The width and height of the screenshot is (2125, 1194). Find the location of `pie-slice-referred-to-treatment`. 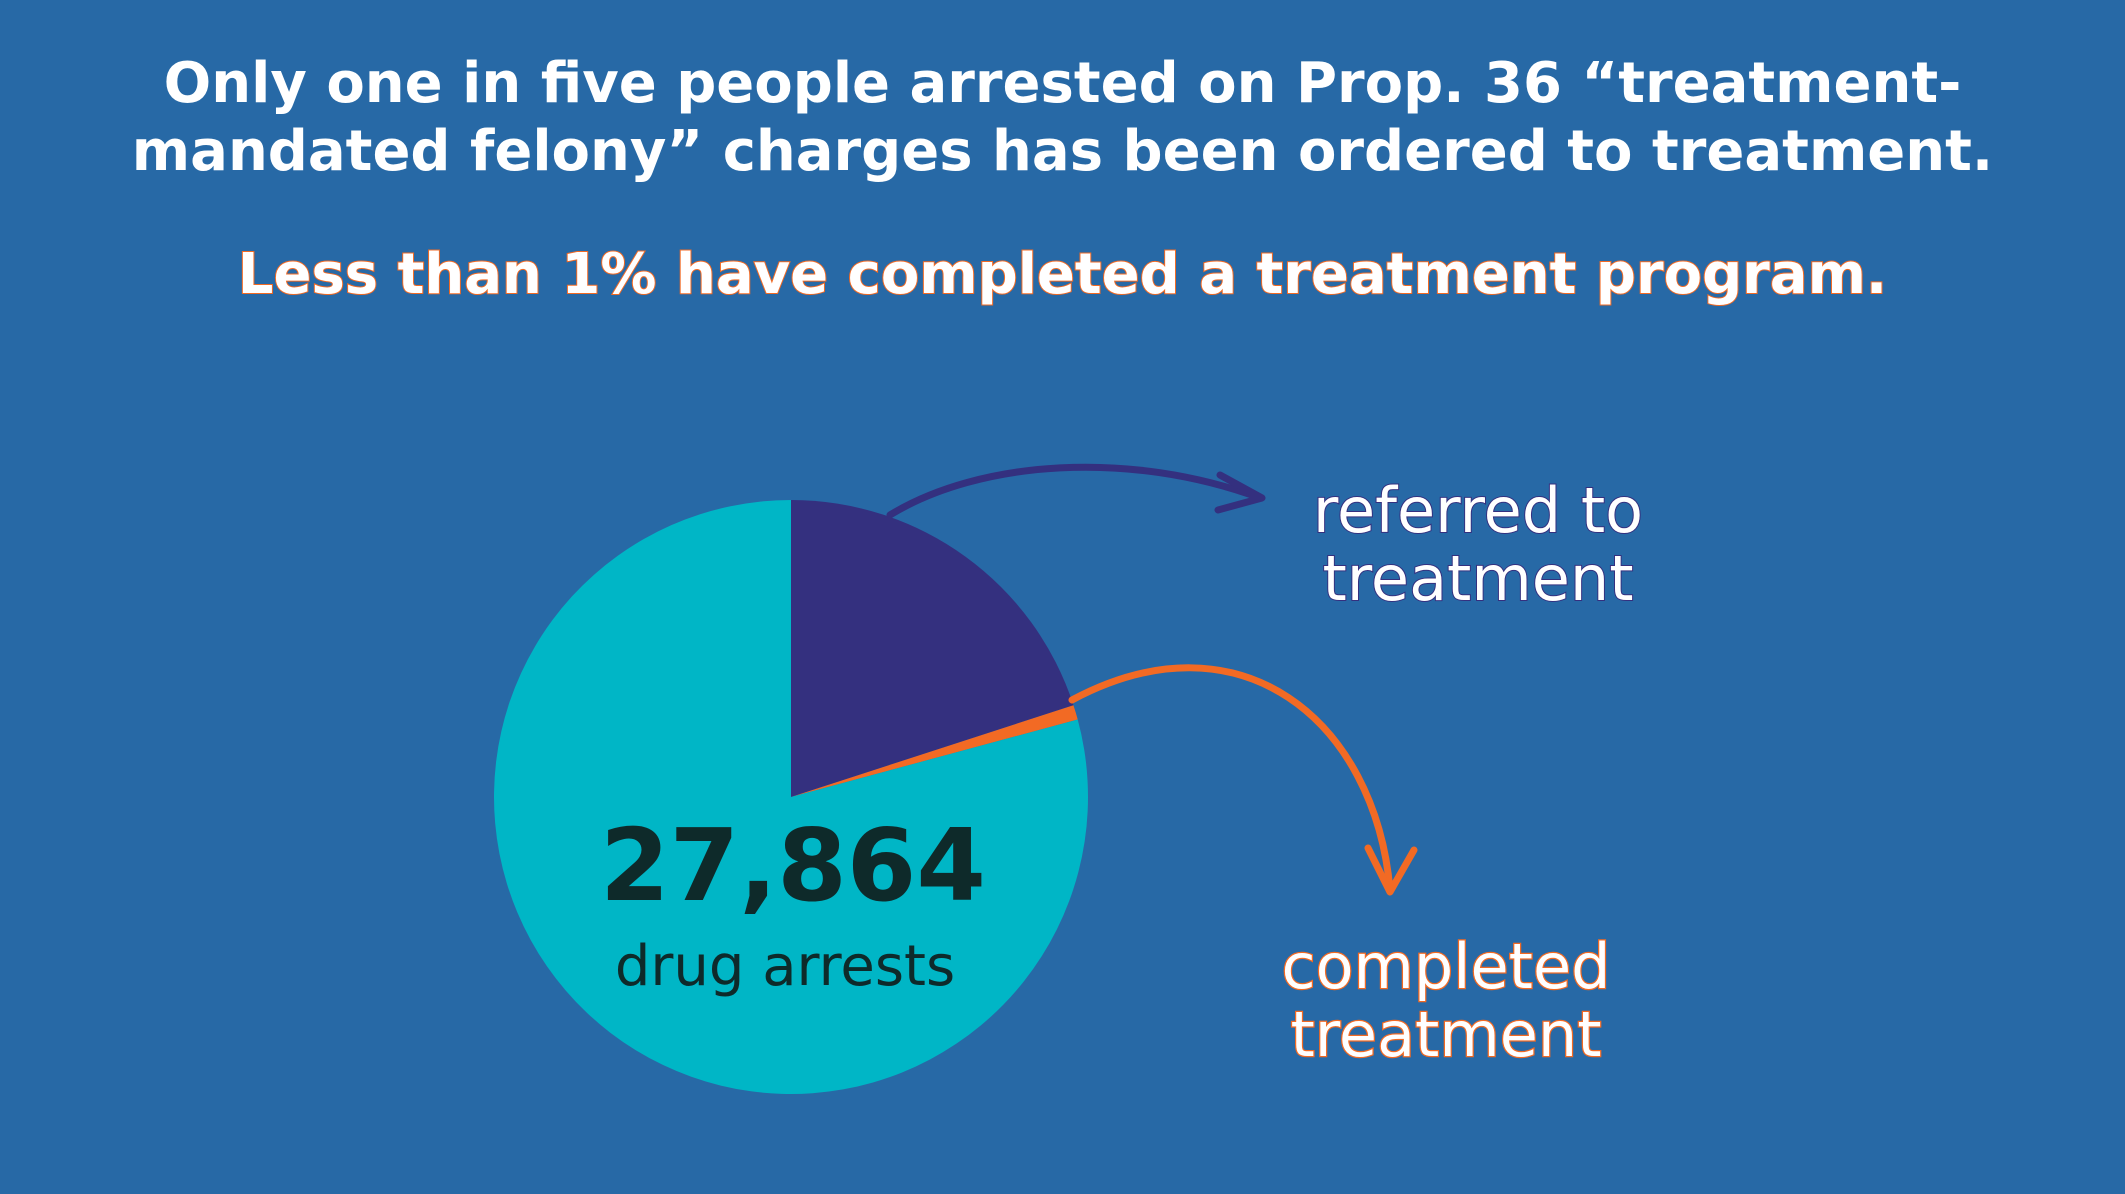

pie-slice-referred-to-treatment is located at coordinates (932, 648).